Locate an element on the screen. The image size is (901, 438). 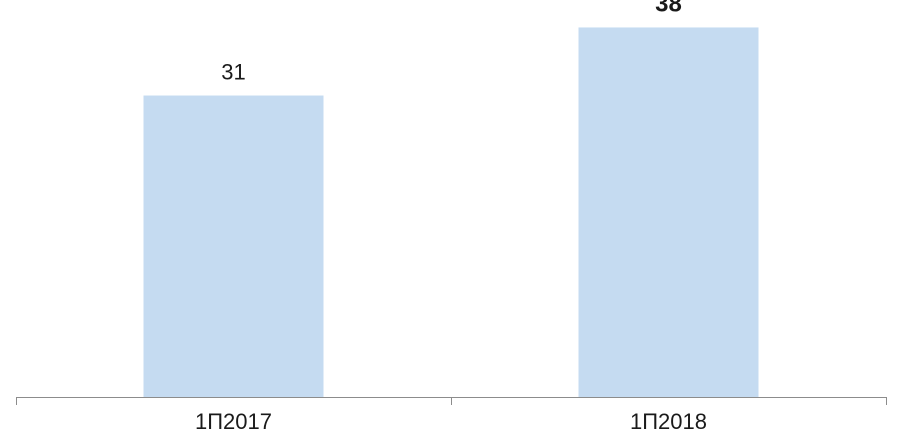
x-axis is located at coordinates (451, 401).